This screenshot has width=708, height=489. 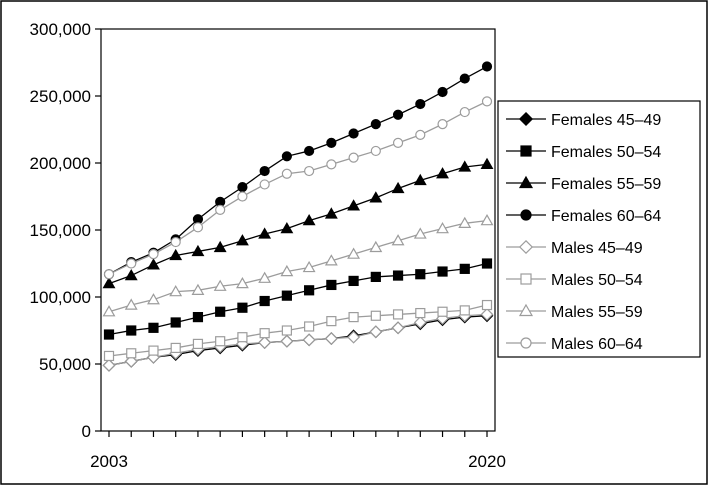 I want to click on legend-item: Females 60–64, so click(x=583, y=216).